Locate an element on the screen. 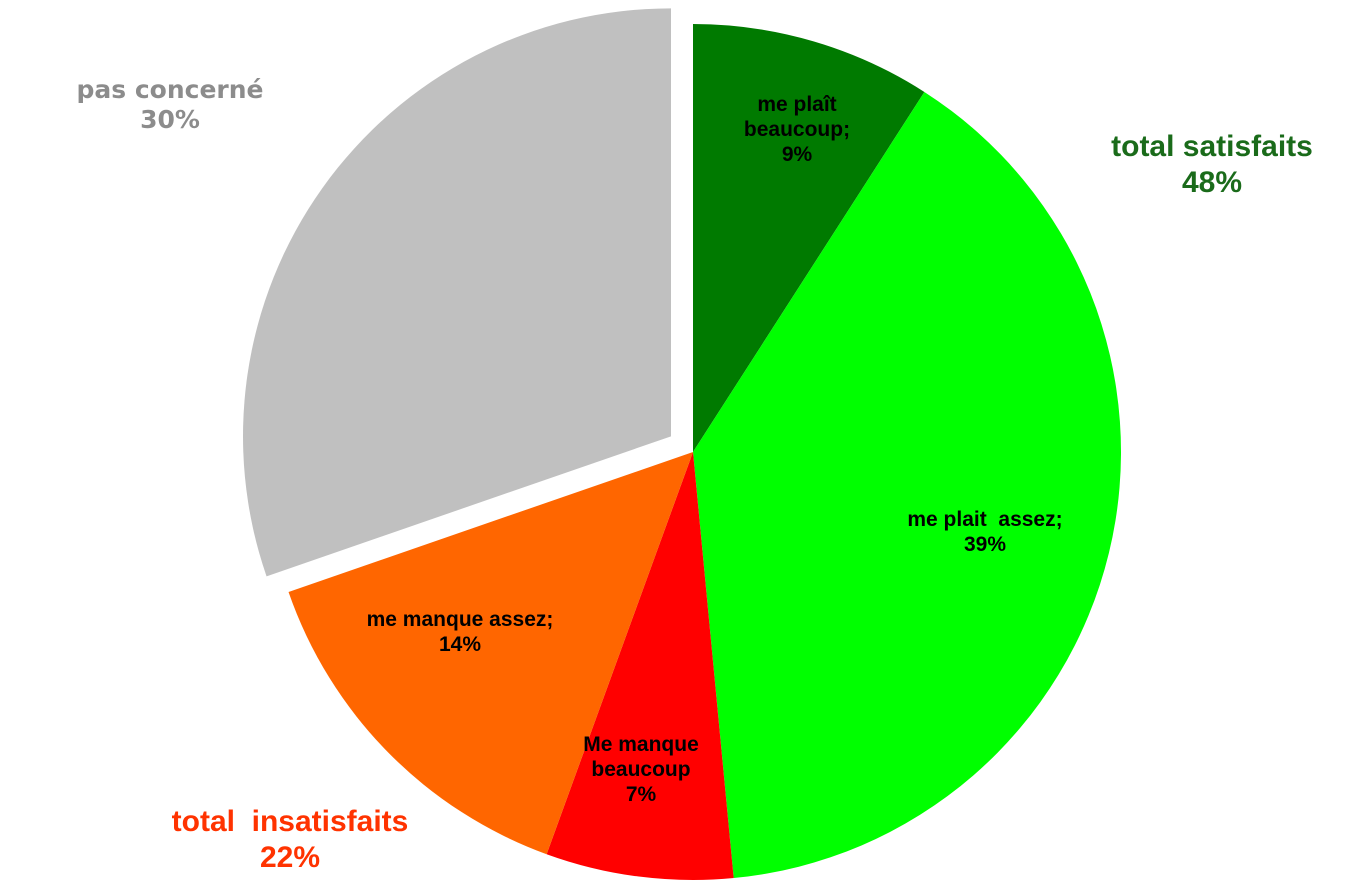  slice-label: me plaît beaucoup; 9% is located at coordinates (797, 130).